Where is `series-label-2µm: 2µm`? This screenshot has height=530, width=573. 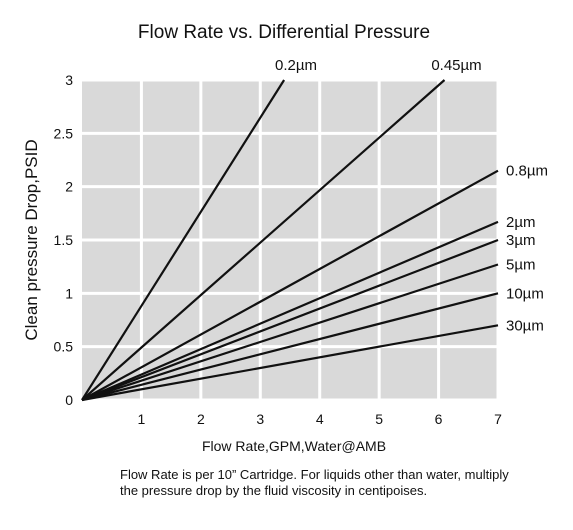 series-label-2µm: 2µm is located at coordinates (520, 222).